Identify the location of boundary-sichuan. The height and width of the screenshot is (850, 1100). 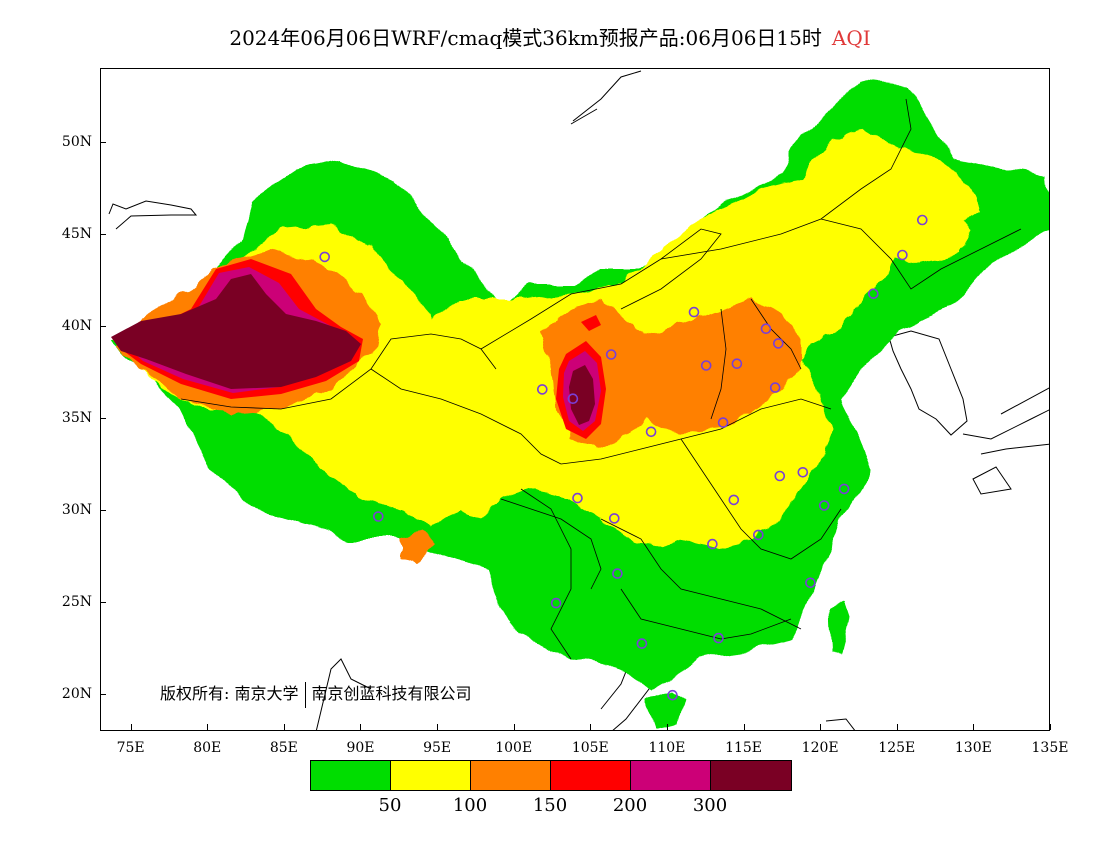
(551, 544).